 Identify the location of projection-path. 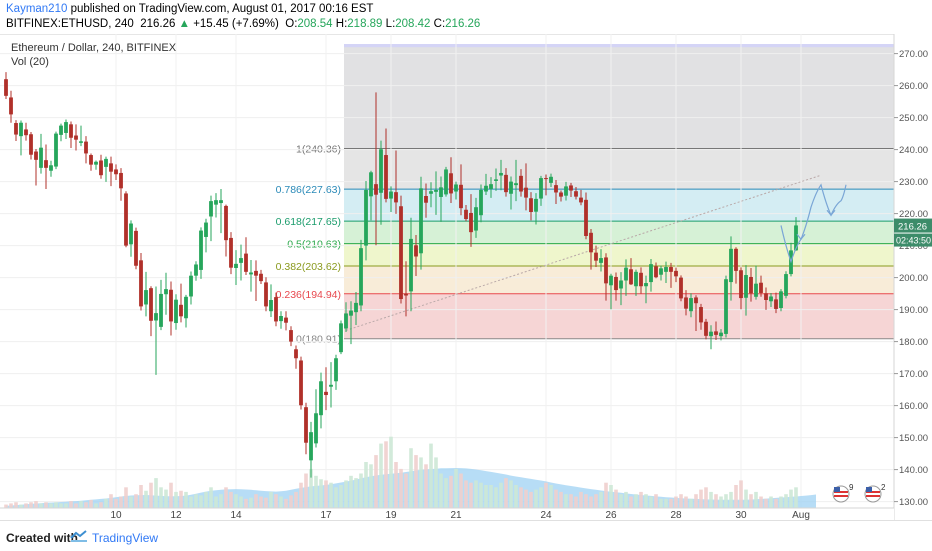
(813, 223).